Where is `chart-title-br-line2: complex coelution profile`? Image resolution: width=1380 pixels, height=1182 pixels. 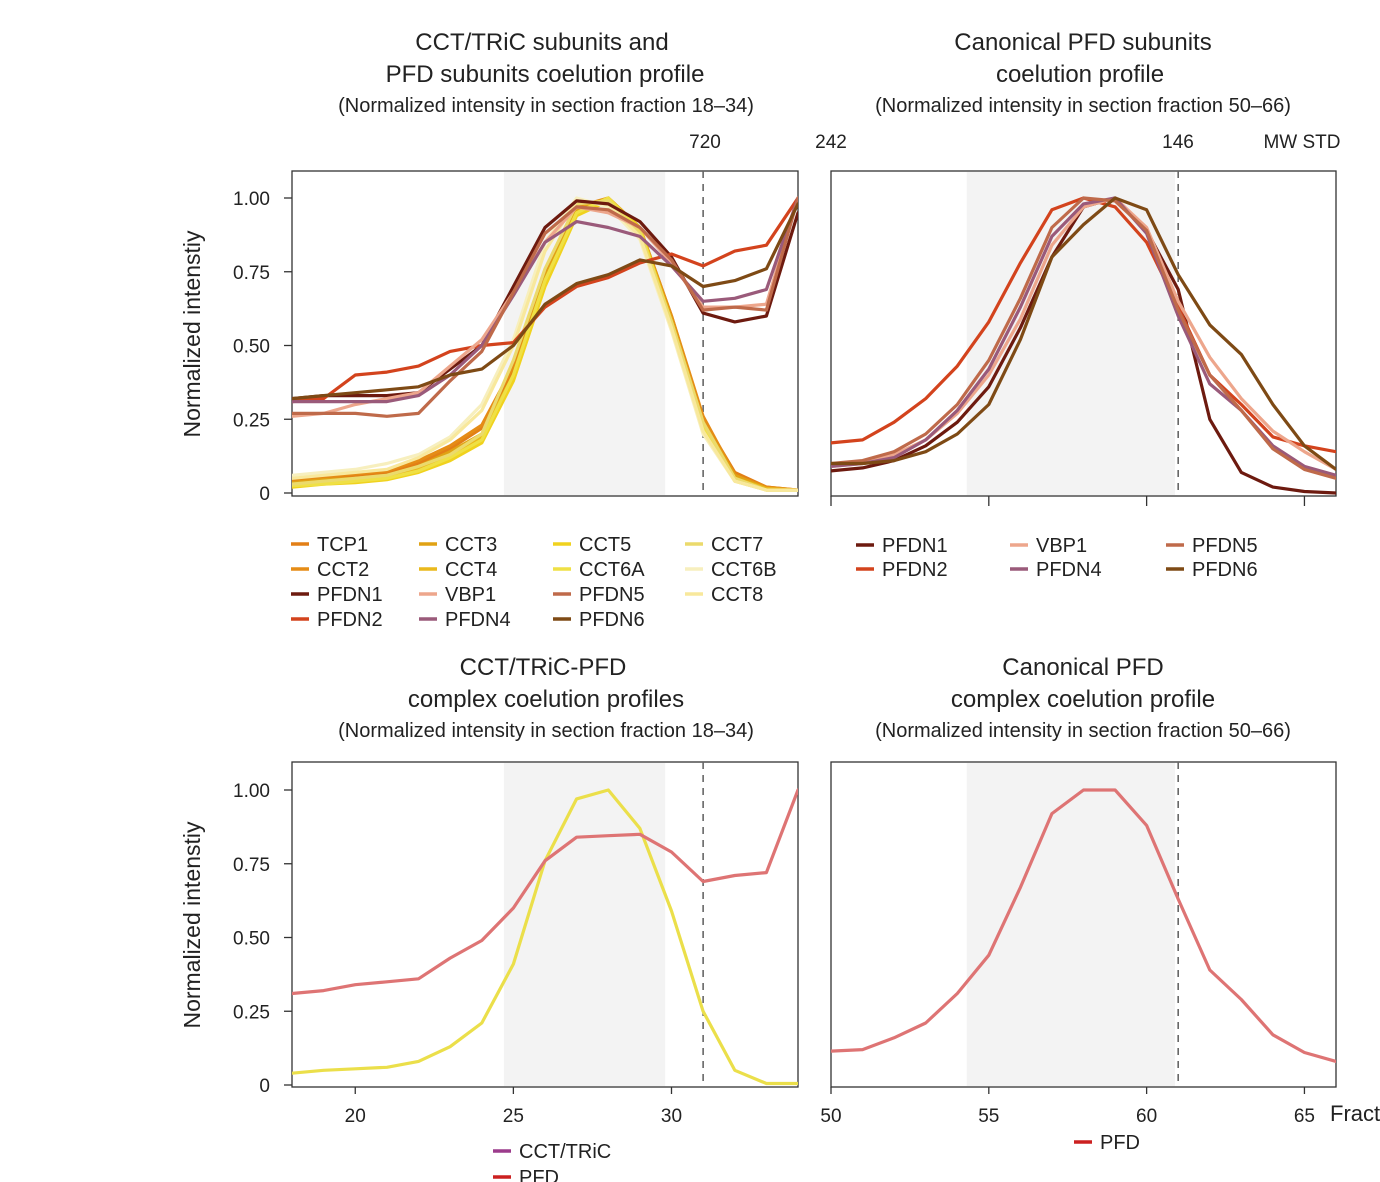
chart-title-br-line2: complex coelution profile is located at coordinates (1083, 699).